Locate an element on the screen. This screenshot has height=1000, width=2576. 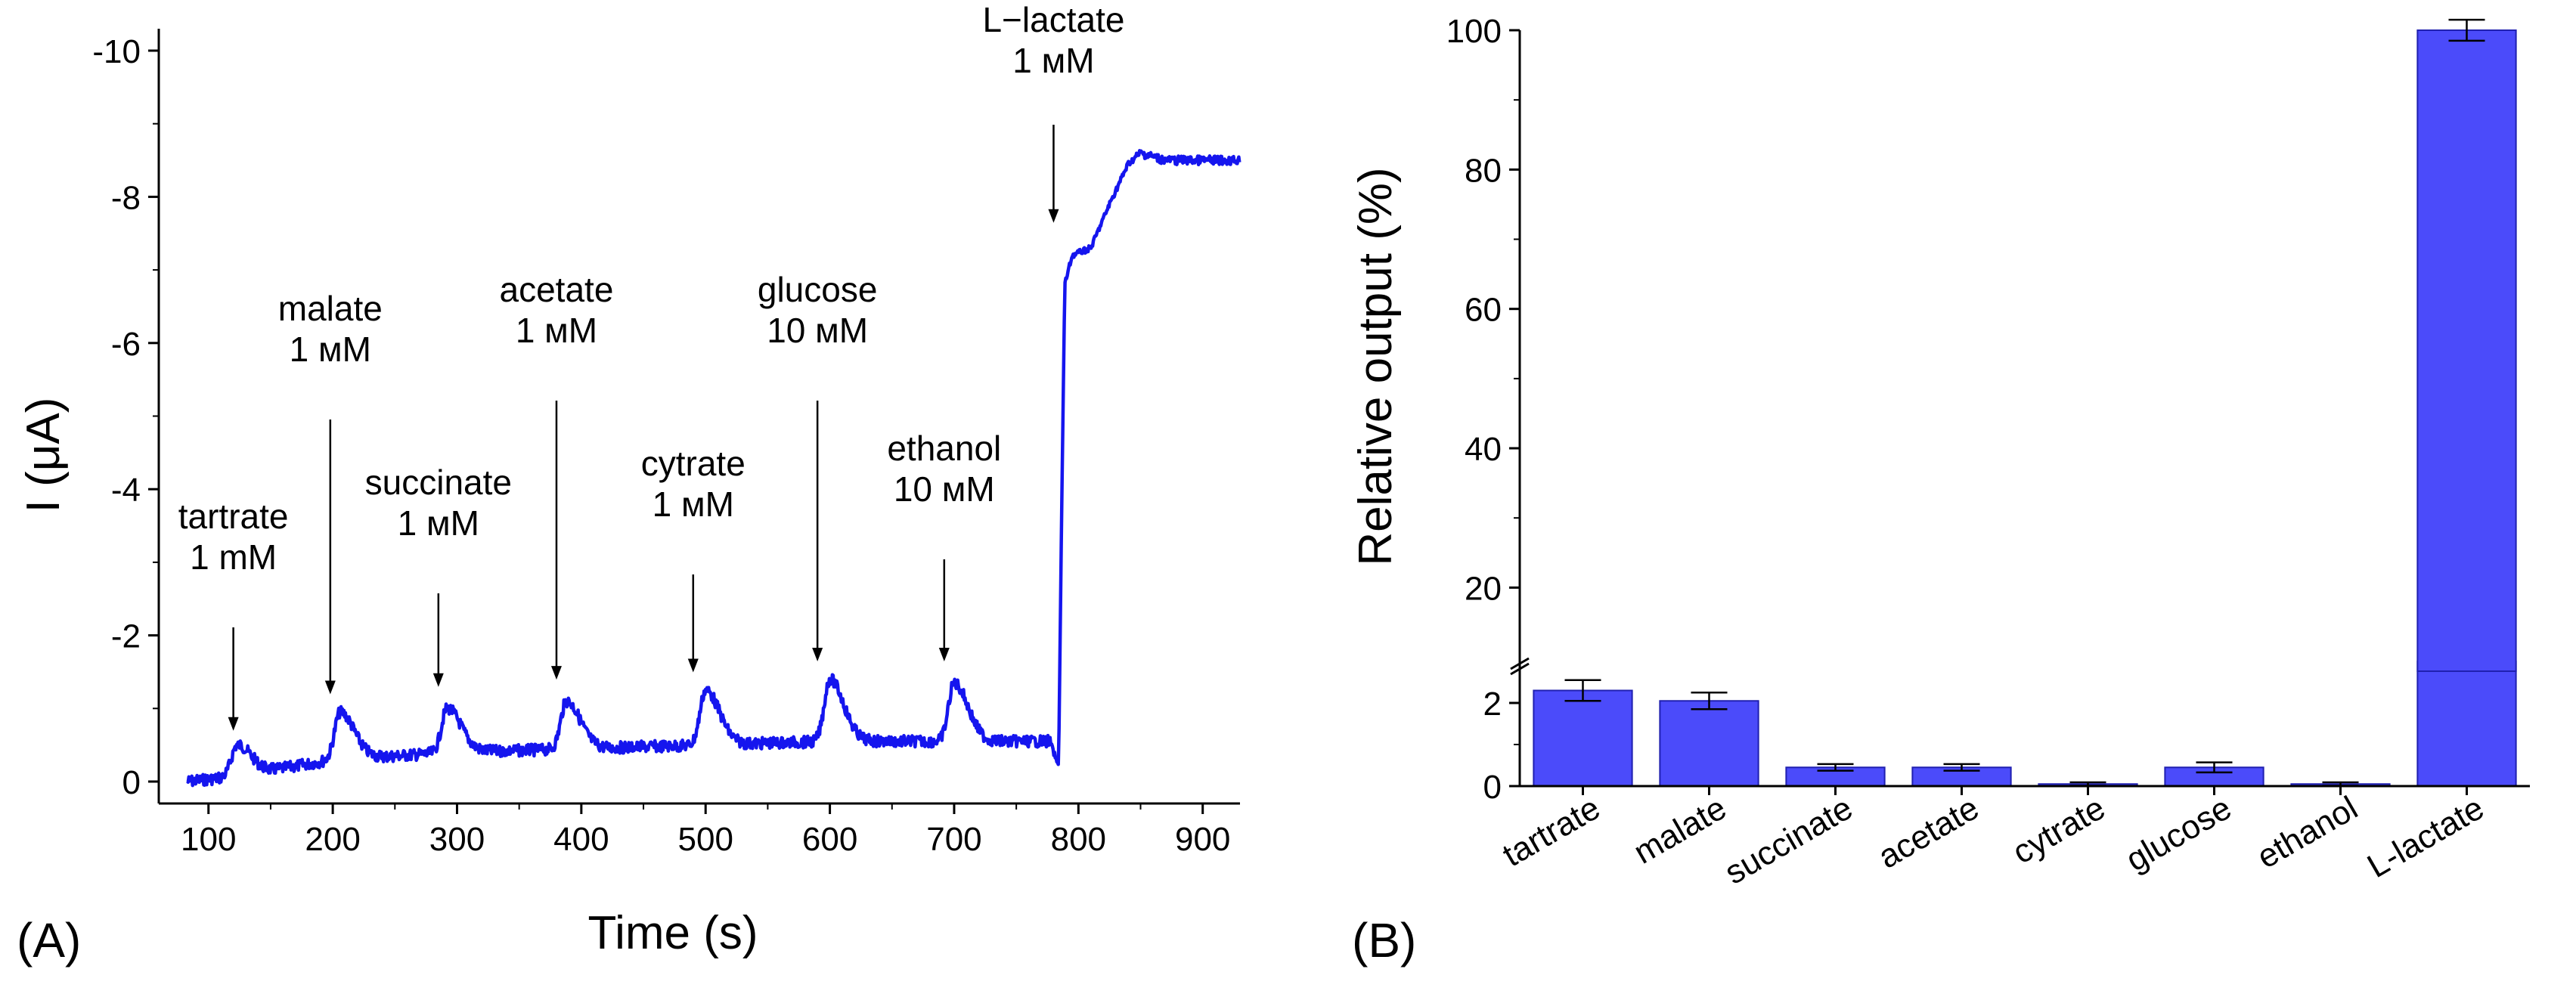
bar-malate is located at coordinates (1709, 739).